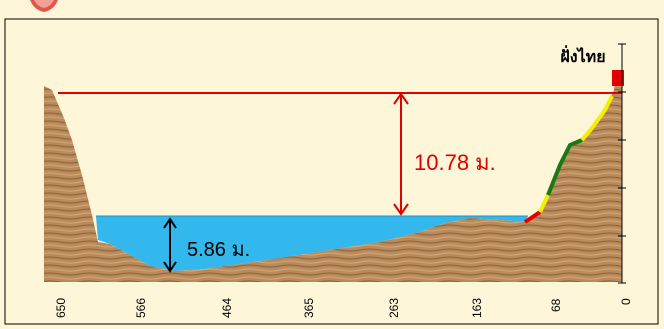 The image size is (664, 329). What do you see at coordinates (141, 308) in the screenshot?
I see `tick-566: 566` at bounding box center [141, 308].